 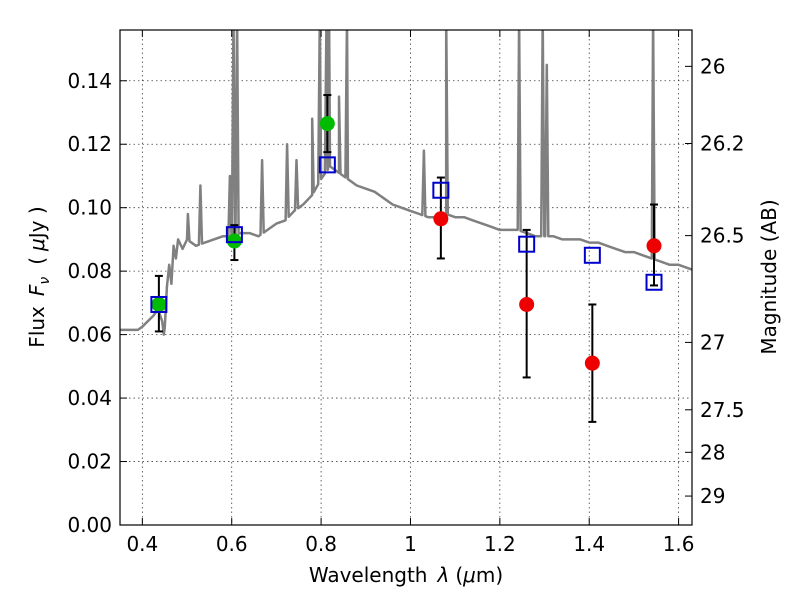 I want to click on y-tick-label: 0.00, so click(x=89, y=525).